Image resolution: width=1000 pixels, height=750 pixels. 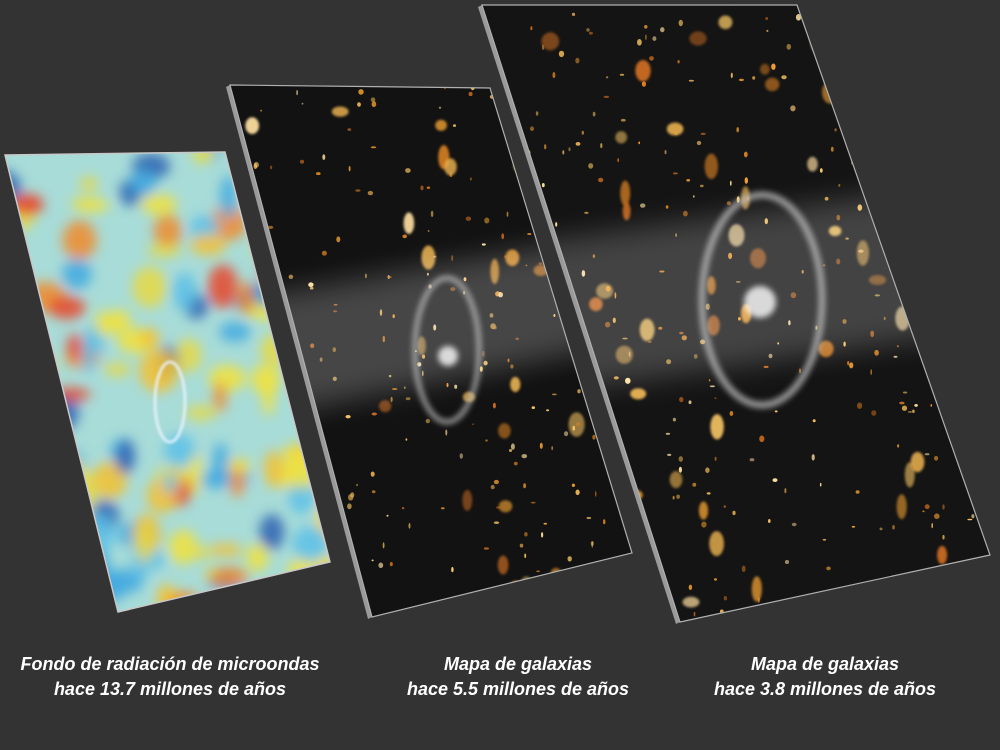 What do you see at coordinates (825, 689) in the screenshot?
I see `caption-line: hace 3.8 millones de años` at bounding box center [825, 689].